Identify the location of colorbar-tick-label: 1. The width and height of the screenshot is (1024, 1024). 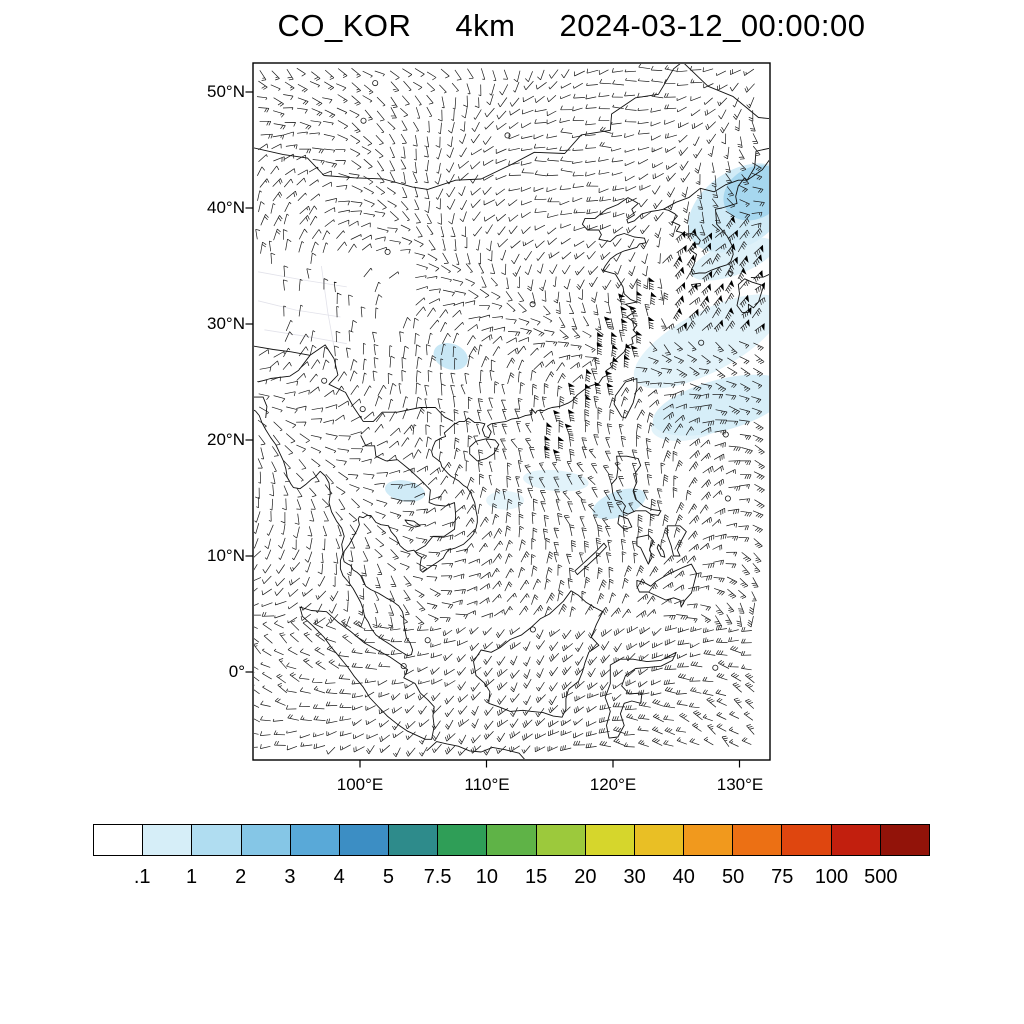
(191, 877).